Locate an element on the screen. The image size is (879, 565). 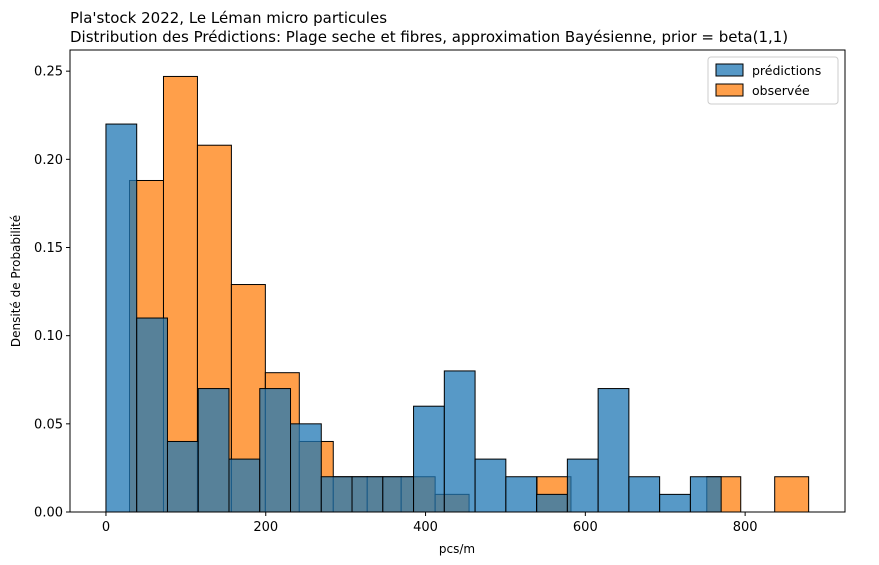
legend-label-predictions: prédictions is located at coordinates (786, 70).